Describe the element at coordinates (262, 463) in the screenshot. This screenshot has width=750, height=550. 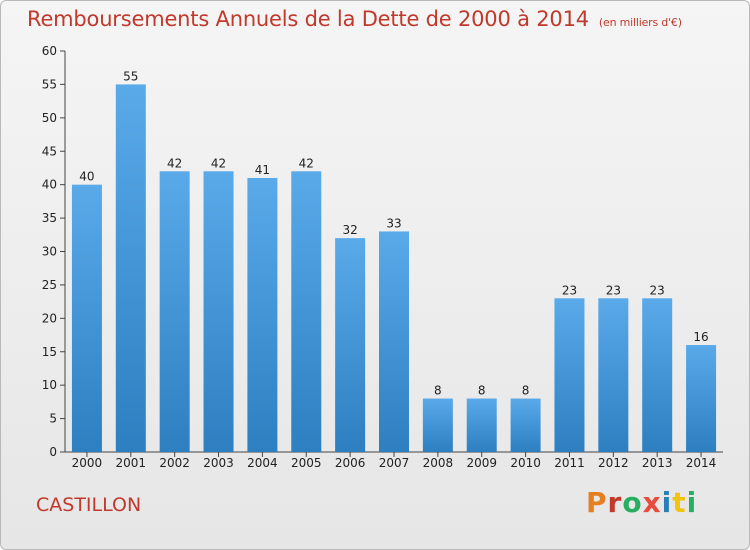
I see `x-tick-label: 2004` at that location.